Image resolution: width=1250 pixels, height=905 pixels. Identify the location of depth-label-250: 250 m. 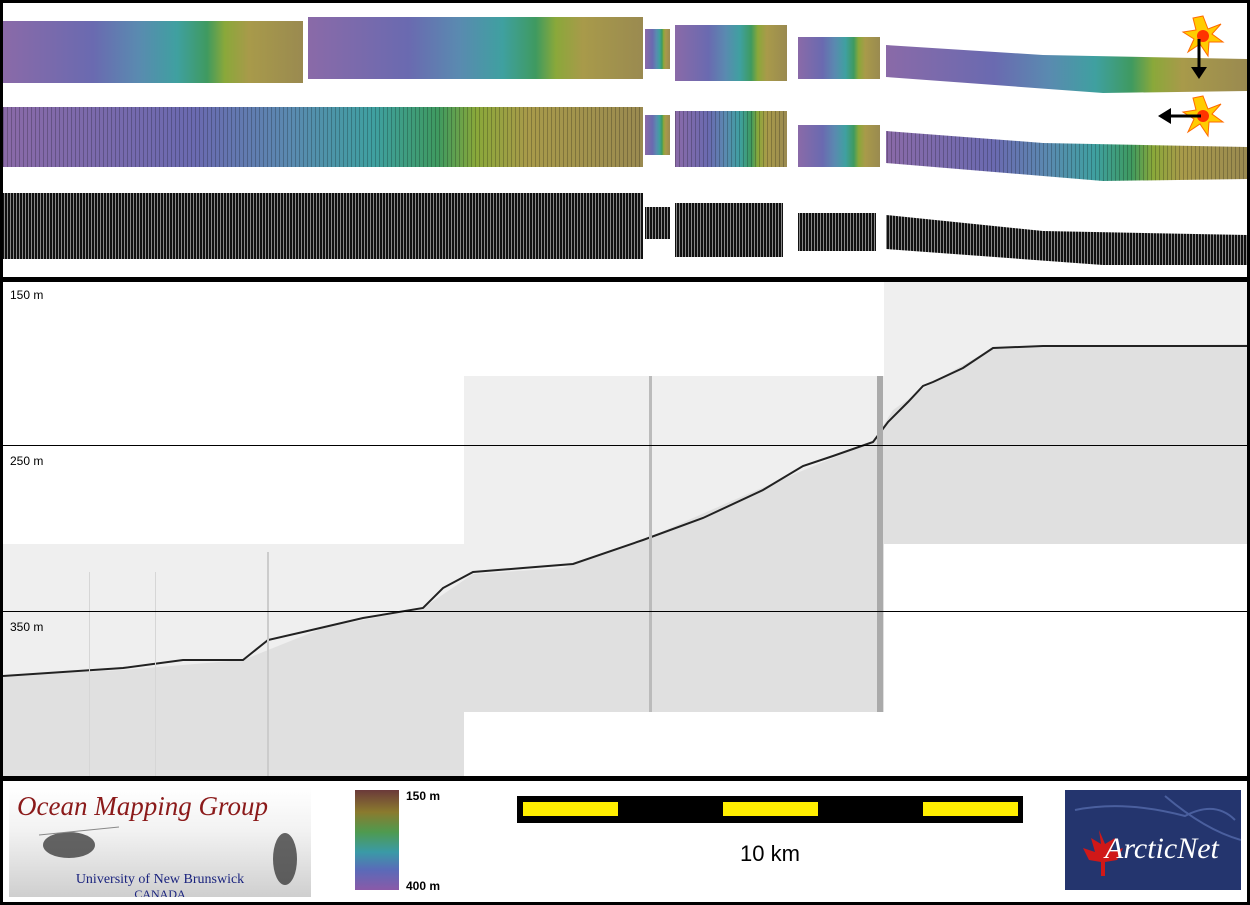
(27, 461).